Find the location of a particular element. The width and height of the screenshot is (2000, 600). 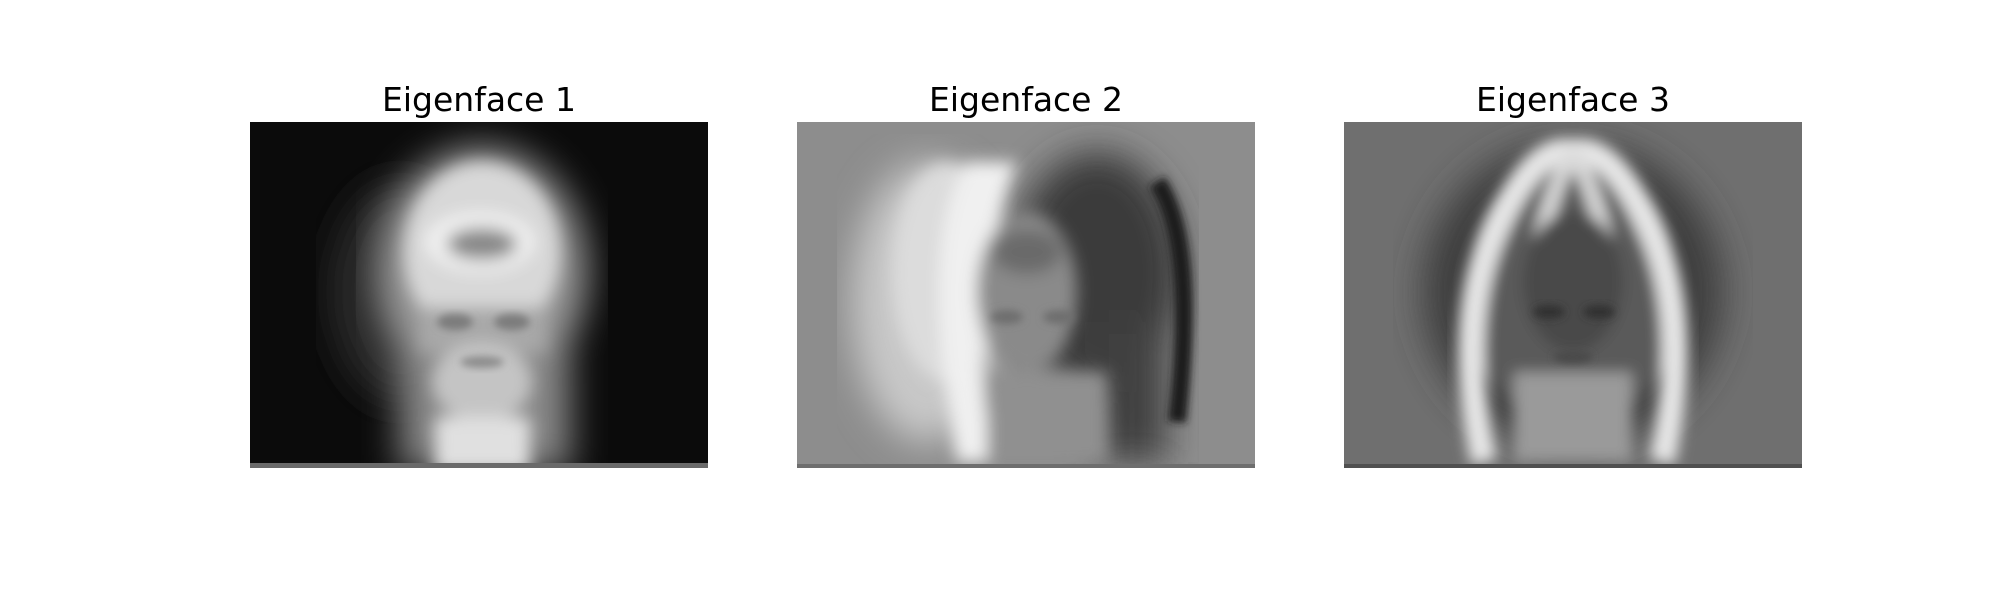

eigenface-panel-3: Eigenface 3 is located at coordinates (1573, 273).